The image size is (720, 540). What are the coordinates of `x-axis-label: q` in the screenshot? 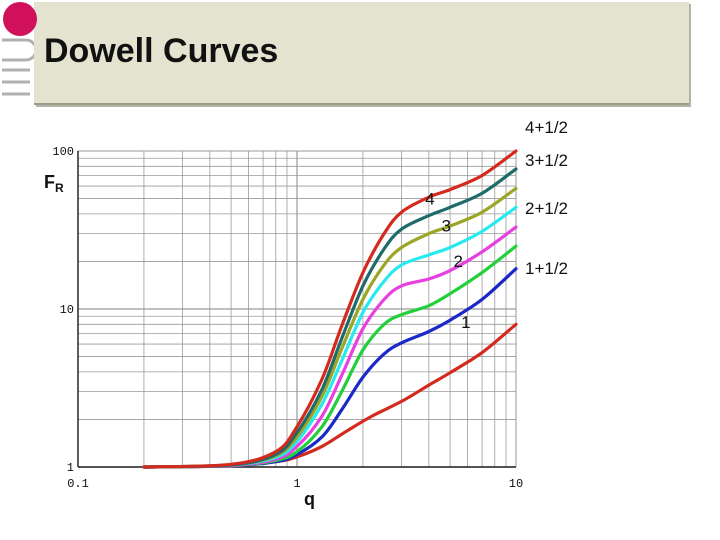 It's located at (309, 499).